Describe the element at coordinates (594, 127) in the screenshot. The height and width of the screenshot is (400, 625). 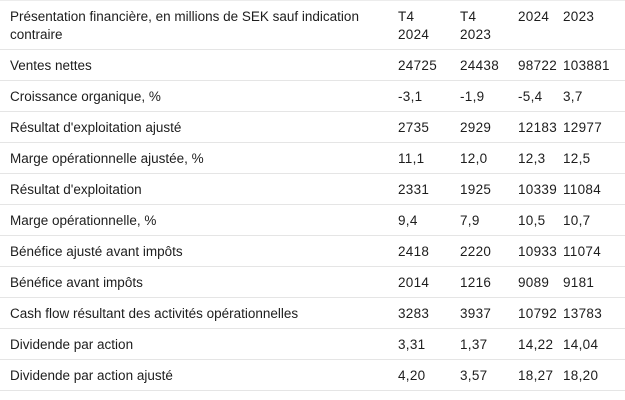
I see `cell-2023: 12977` at that location.